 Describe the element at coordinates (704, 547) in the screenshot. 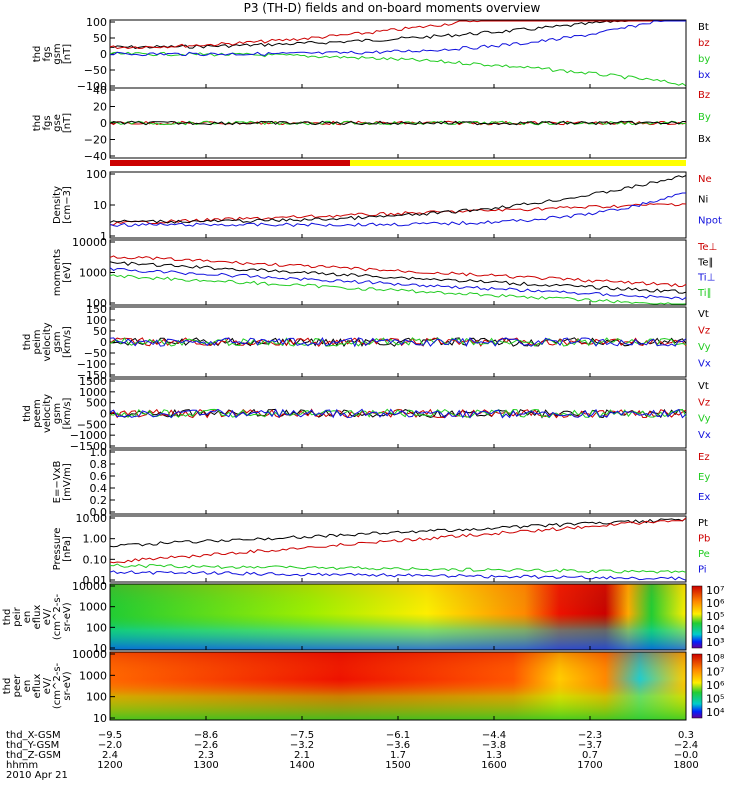

I see `legend: Pt Pb Pe Pi` at that location.